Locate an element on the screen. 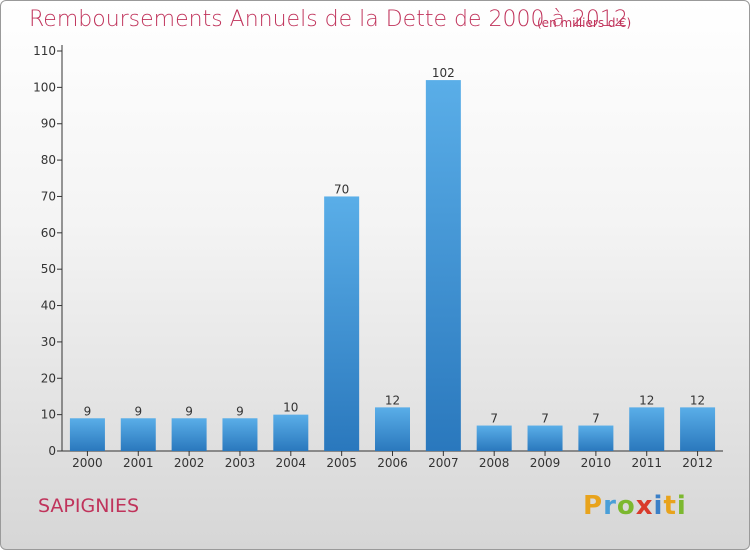 The image size is (750, 550). logo-letter: x is located at coordinates (644, 506).